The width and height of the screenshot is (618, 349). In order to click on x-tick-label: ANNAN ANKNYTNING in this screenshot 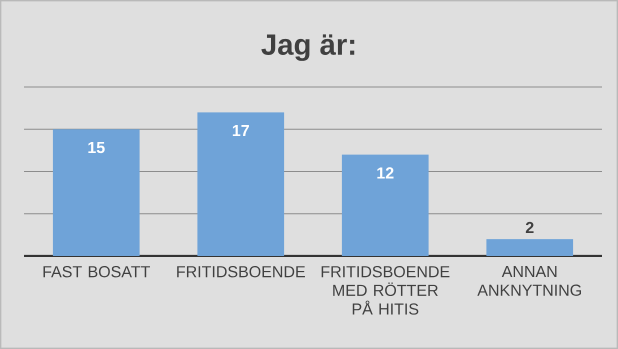, I will do `click(529, 281)`.